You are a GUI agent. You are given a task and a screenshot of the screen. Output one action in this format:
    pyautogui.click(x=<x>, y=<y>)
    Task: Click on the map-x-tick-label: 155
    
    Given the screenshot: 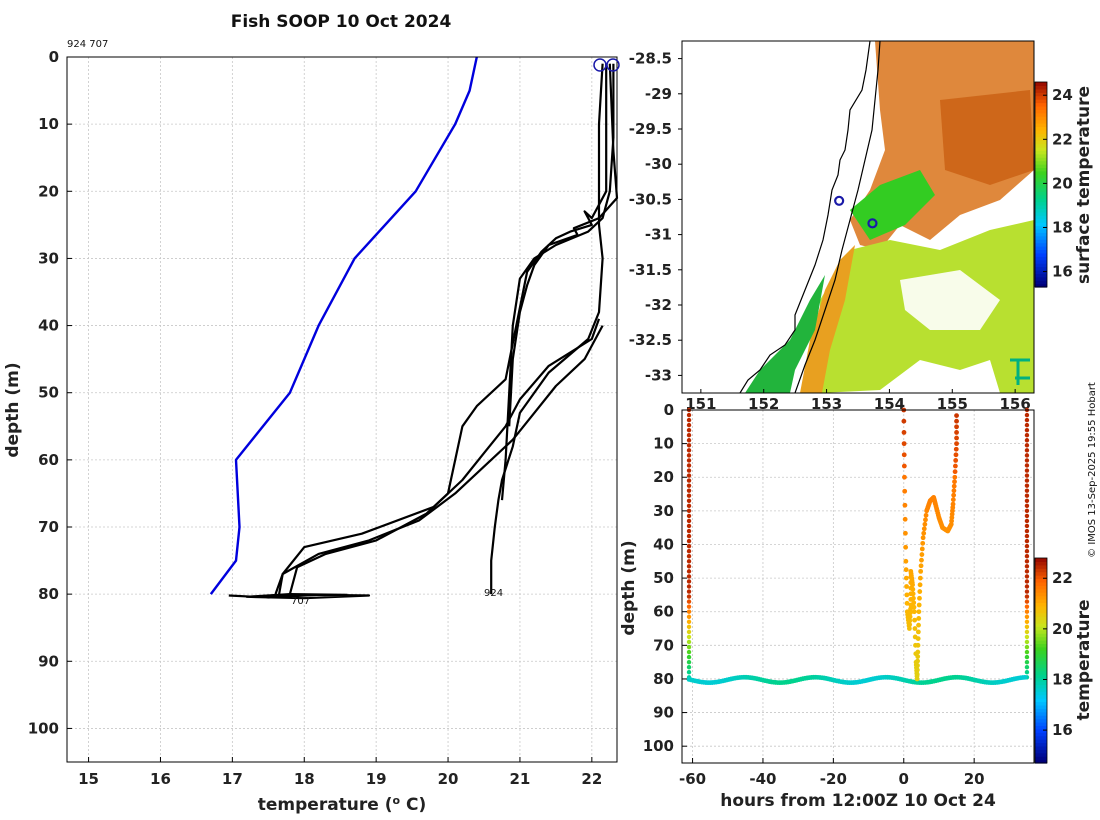 What is the action you would take?
    pyautogui.click(x=952, y=404)
    